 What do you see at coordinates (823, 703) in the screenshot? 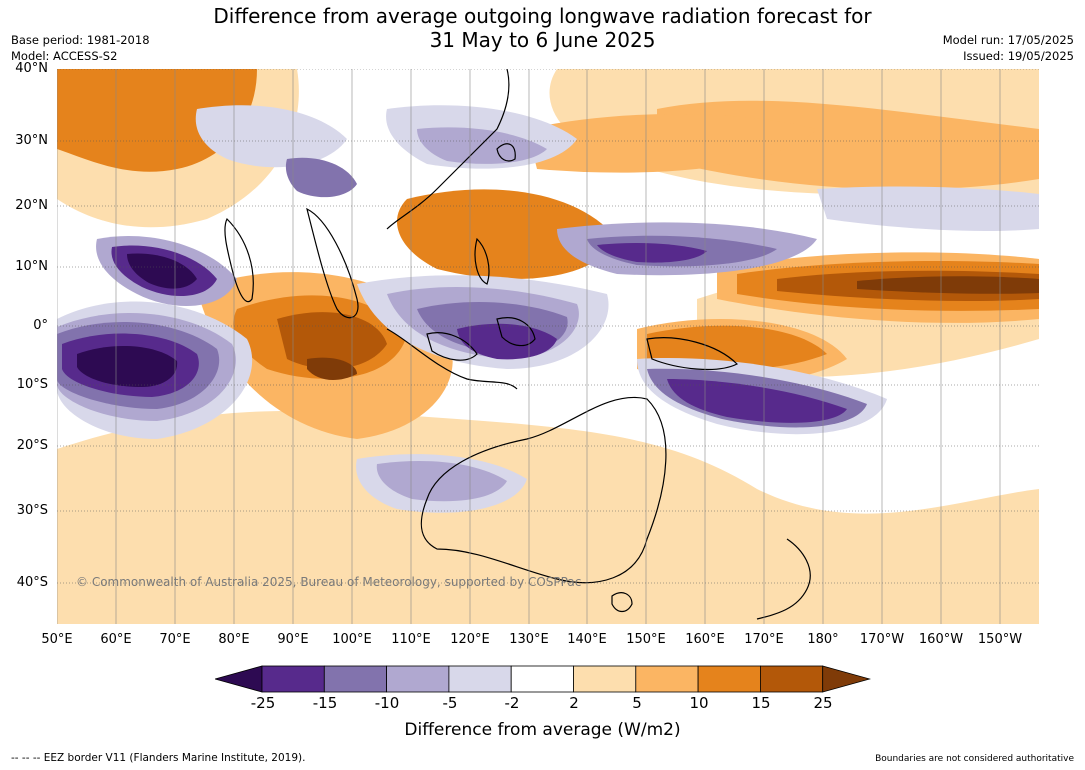
I see `colorbar-tick: 25` at bounding box center [823, 703].